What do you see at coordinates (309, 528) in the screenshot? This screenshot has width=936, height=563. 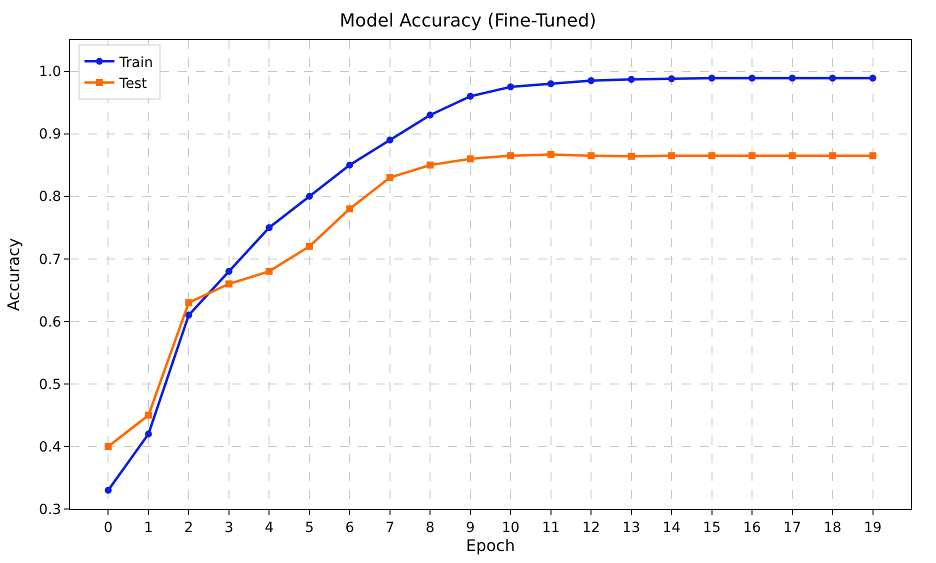 I see `x-tick-label: 5` at bounding box center [309, 528].